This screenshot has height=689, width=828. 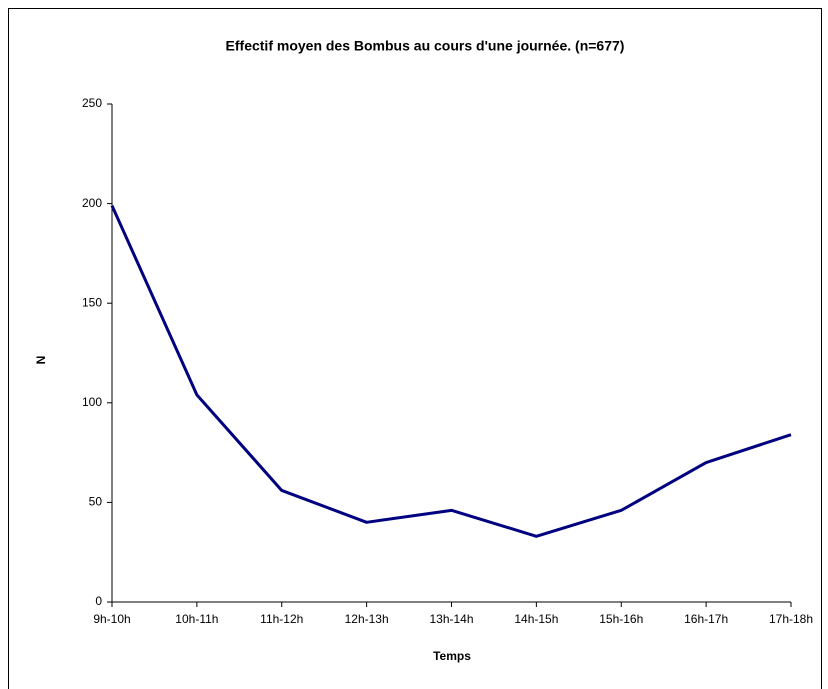 I want to click on x-tick-label: 13h-14h, so click(x=451, y=619).